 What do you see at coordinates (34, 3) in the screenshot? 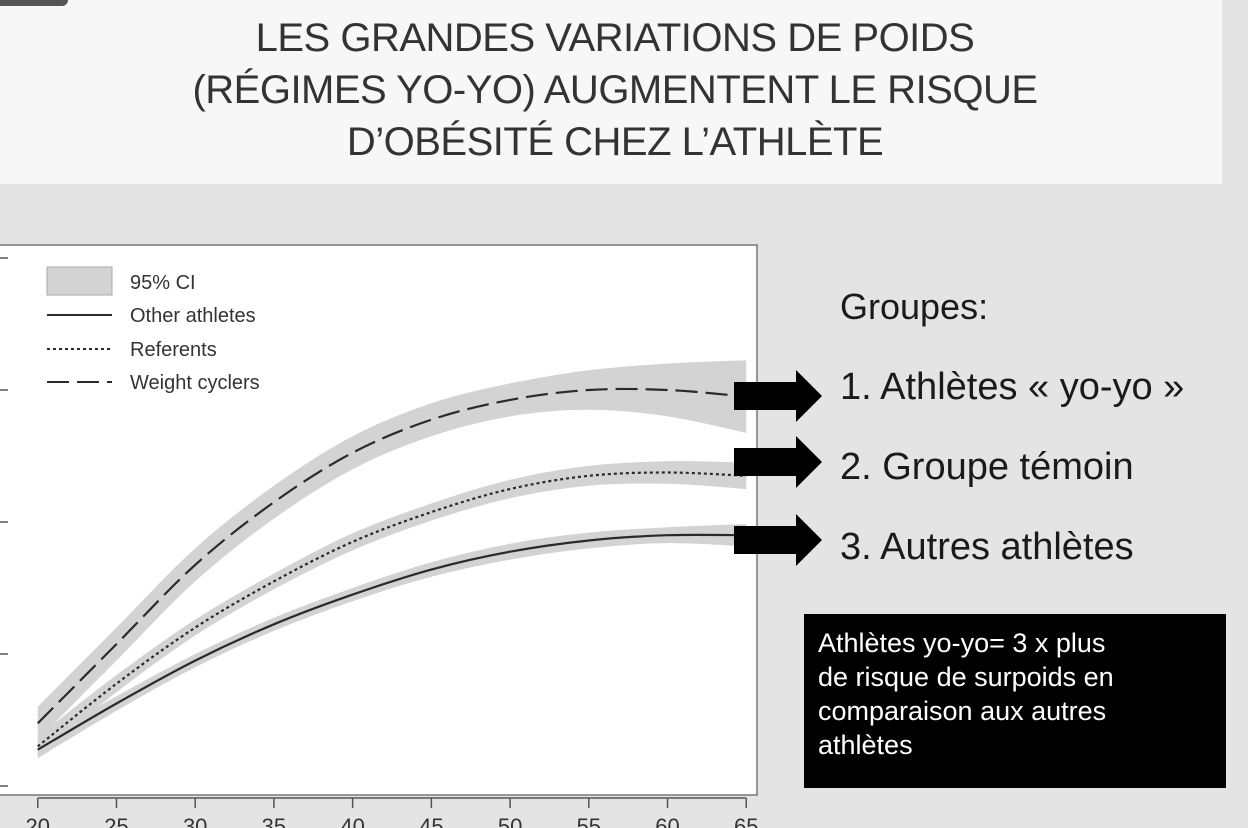
I see `window-corner-tab` at bounding box center [34, 3].